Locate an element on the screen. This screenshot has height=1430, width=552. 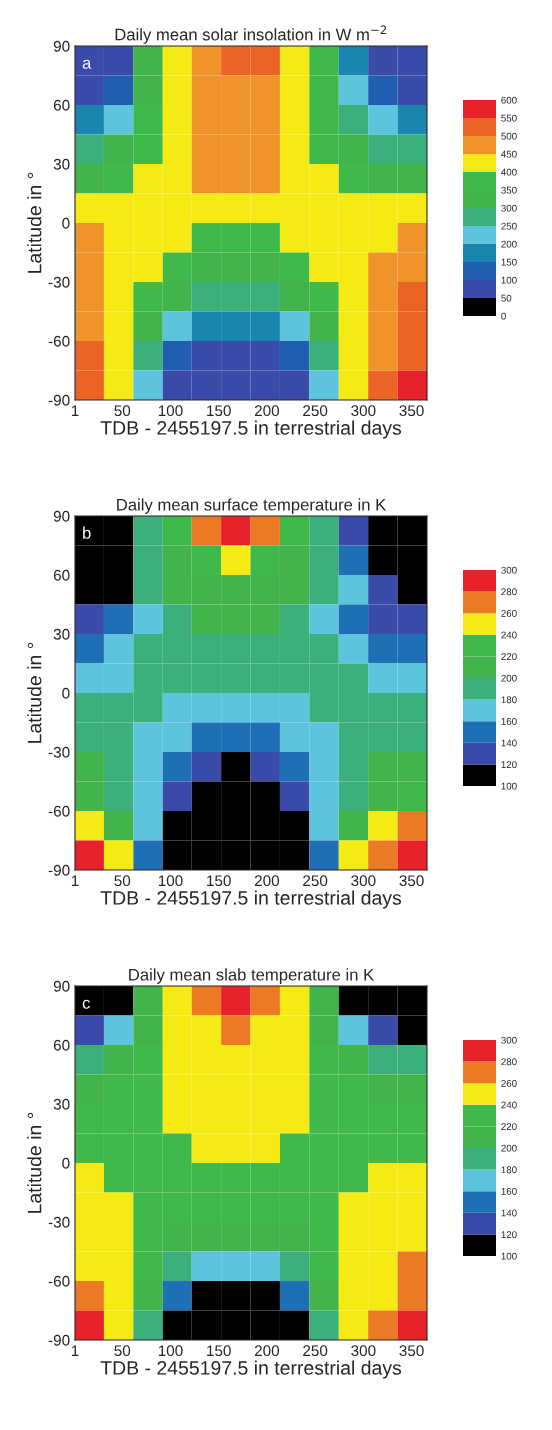
color-bar-label: 450 is located at coordinates (509, 154).